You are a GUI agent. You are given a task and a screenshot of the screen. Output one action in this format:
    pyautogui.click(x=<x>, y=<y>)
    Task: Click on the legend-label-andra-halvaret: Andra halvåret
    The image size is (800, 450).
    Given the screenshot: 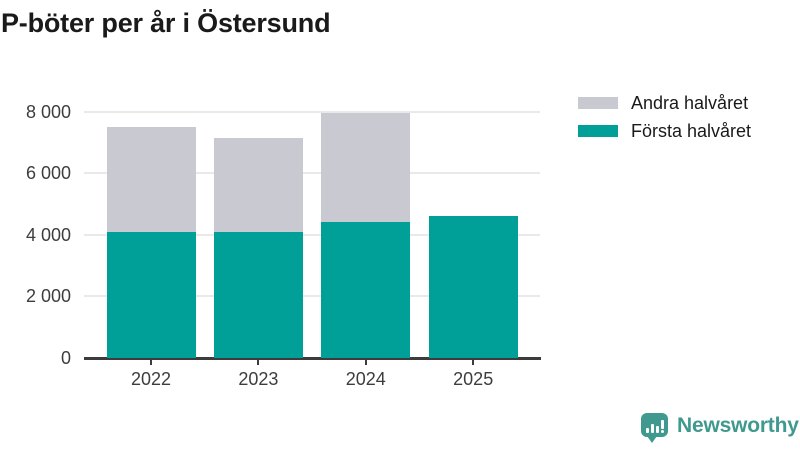 What is the action you would take?
    pyautogui.click(x=690, y=102)
    